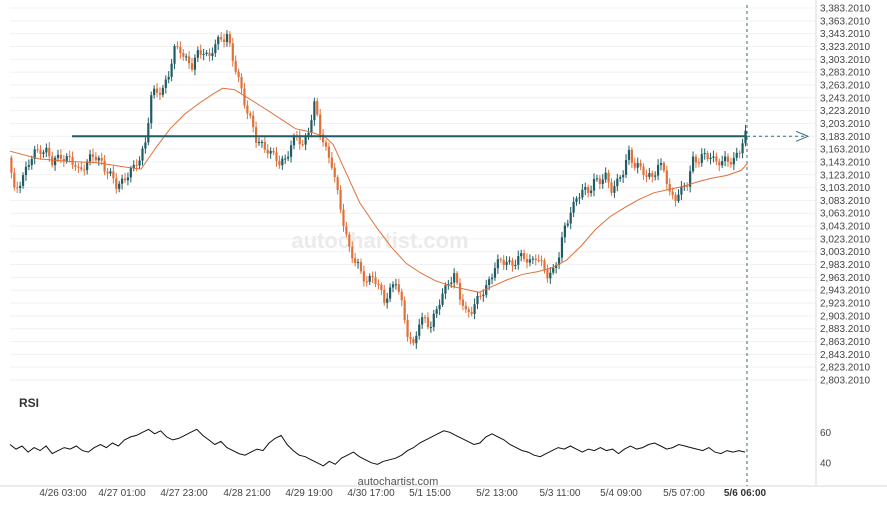 The image size is (887, 510). What do you see at coordinates (845, 329) in the screenshot?
I see `price-tick-label: 2,883.2010` at bounding box center [845, 329].